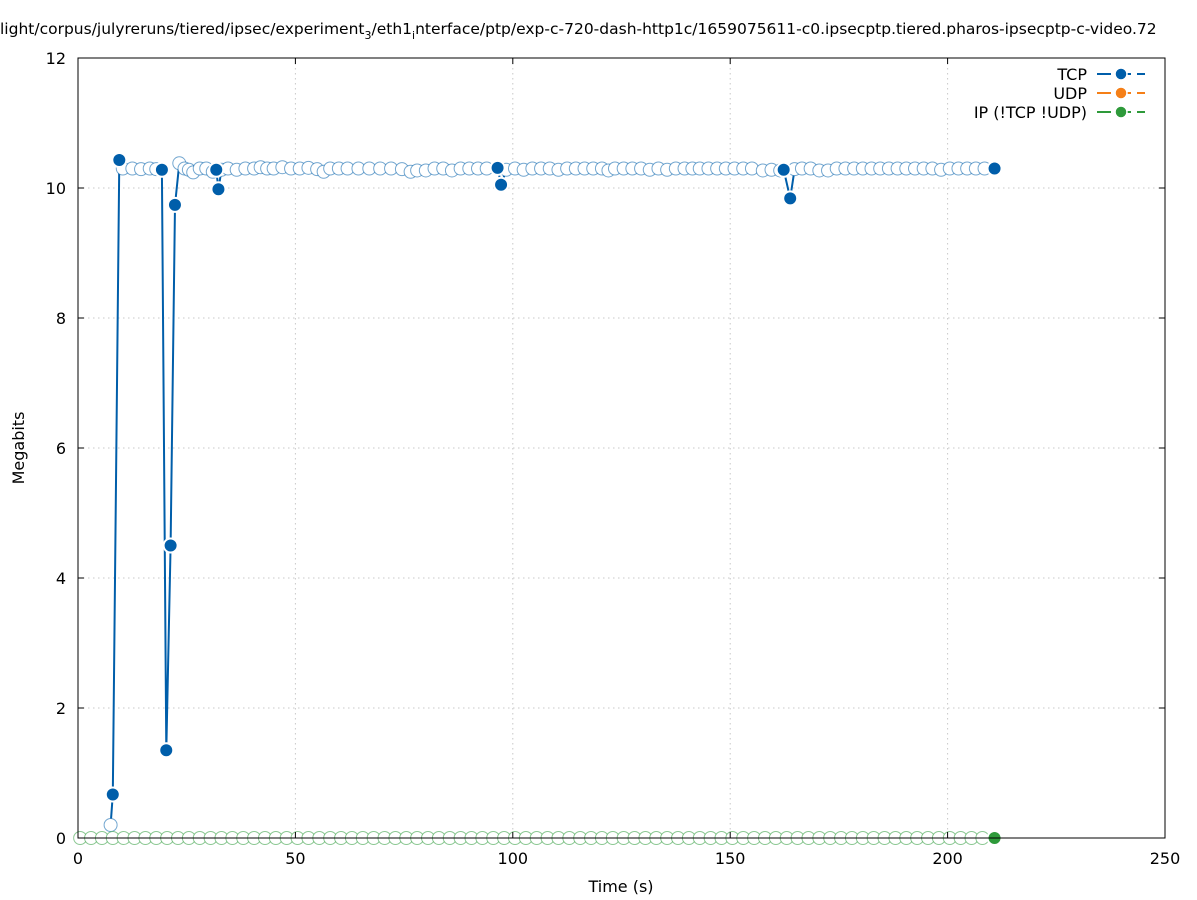  What do you see at coordinates (1121, 93) in the screenshot?
I see `legend-marker-udp` at bounding box center [1121, 93].